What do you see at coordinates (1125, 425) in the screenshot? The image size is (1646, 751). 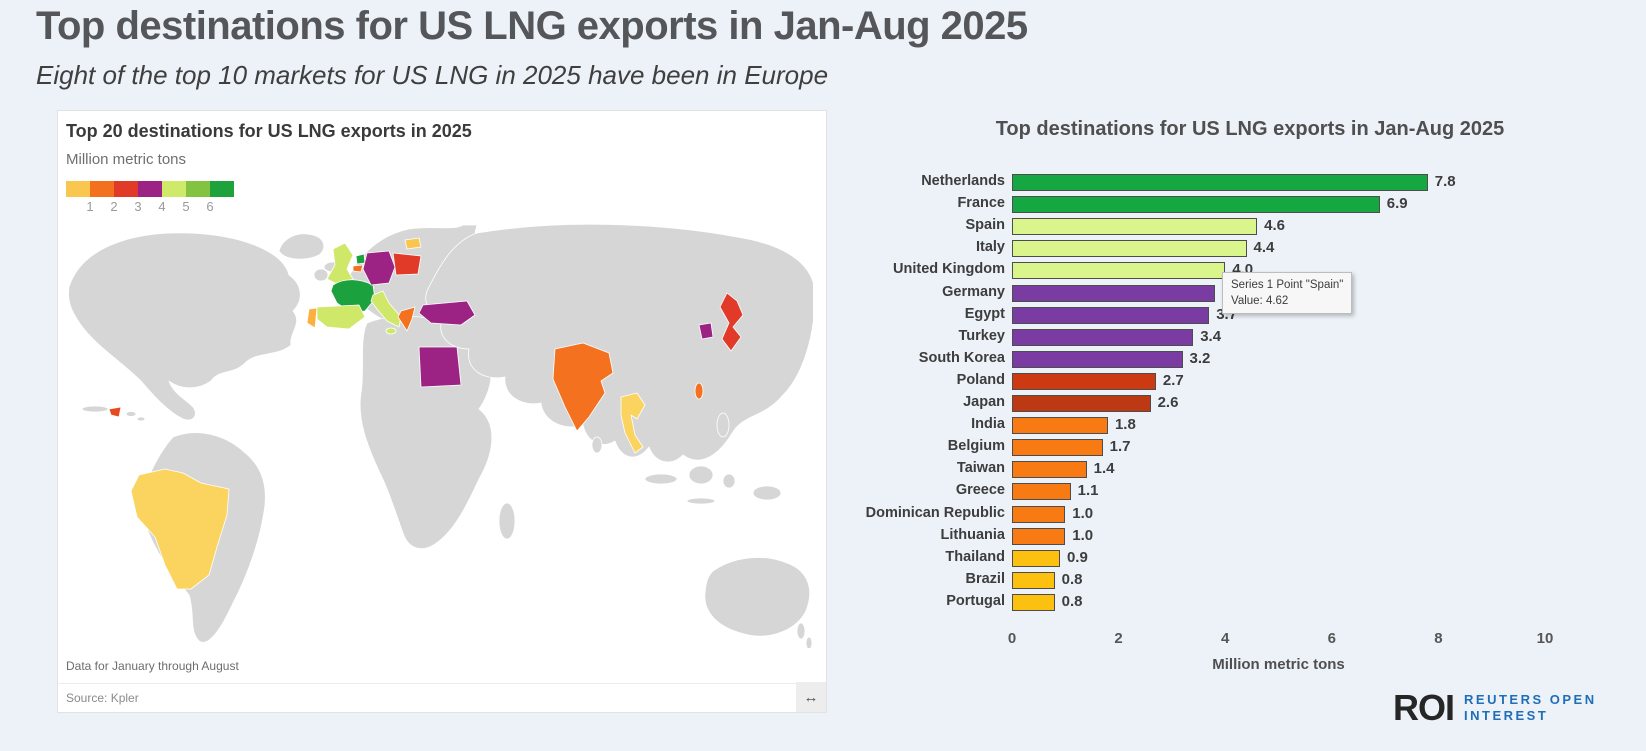 I see `bar-value-label: 1.8` at bounding box center [1125, 425].